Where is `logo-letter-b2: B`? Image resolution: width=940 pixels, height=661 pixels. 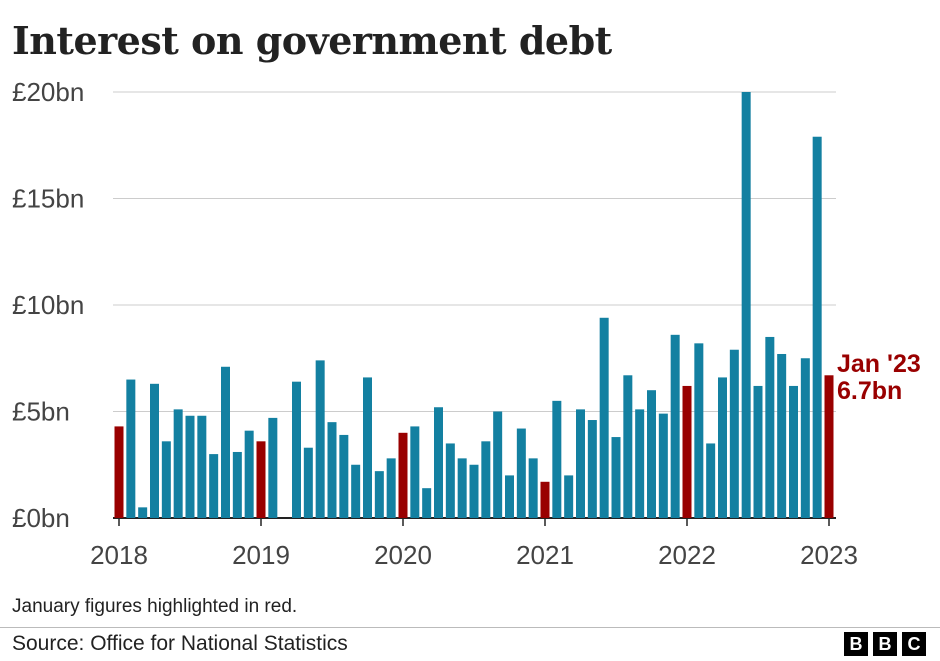 logo-letter-b2: B is located at coordinates (885, 644).